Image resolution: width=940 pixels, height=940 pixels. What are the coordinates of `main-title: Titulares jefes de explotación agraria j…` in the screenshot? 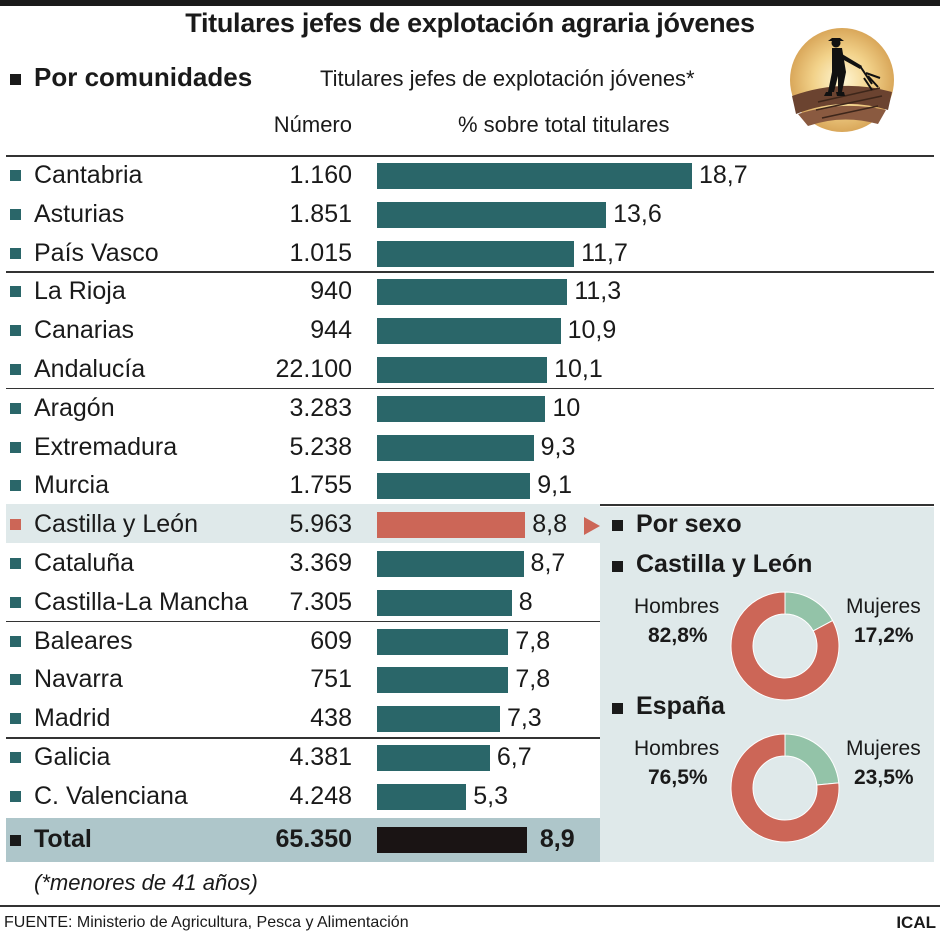 It's located at (470, 23).